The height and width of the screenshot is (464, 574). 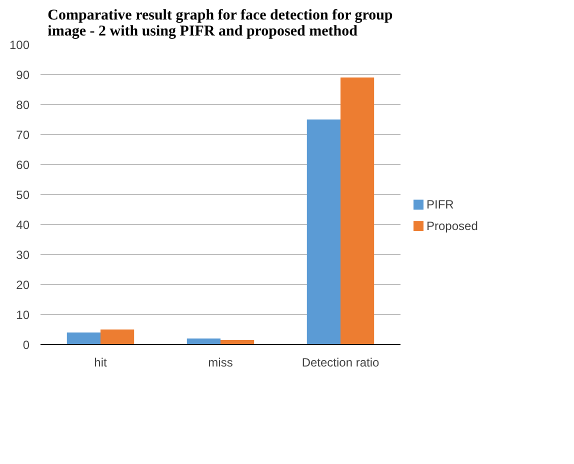 I want to click on x-tick-label: Detection ratio, so click(x=341, y=363).